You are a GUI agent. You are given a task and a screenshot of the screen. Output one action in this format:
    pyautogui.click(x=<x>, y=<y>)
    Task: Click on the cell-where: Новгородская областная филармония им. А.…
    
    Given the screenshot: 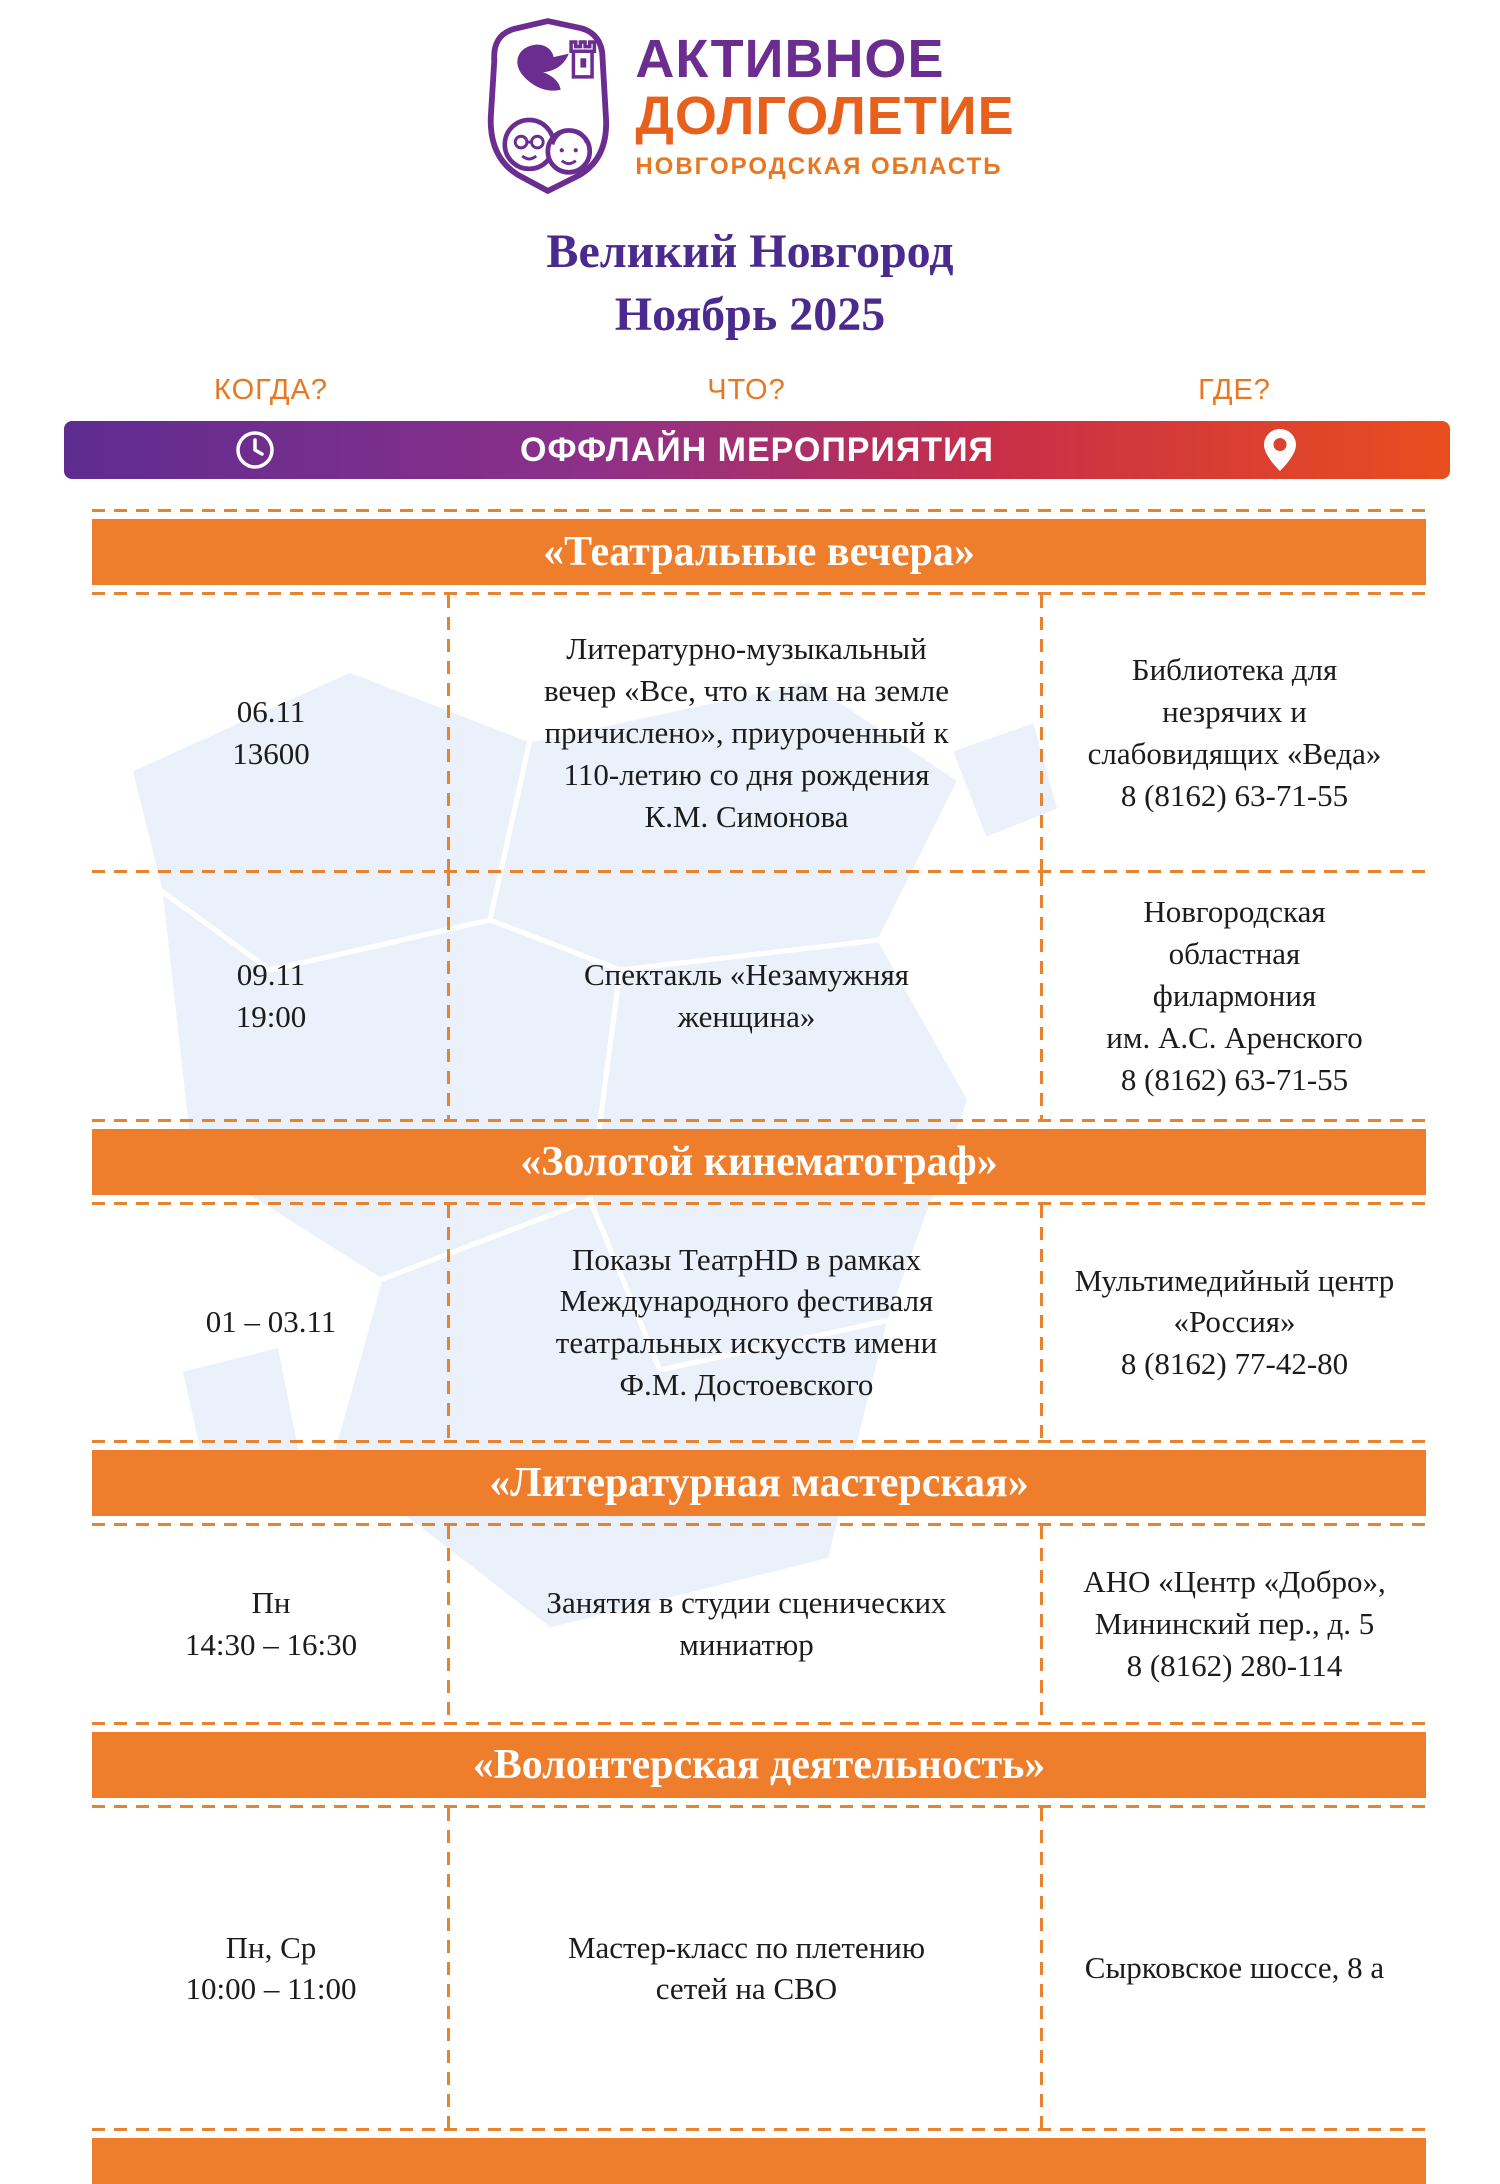 What is the action you would take?
    pyautogui.click(x=1234, y=995)
    